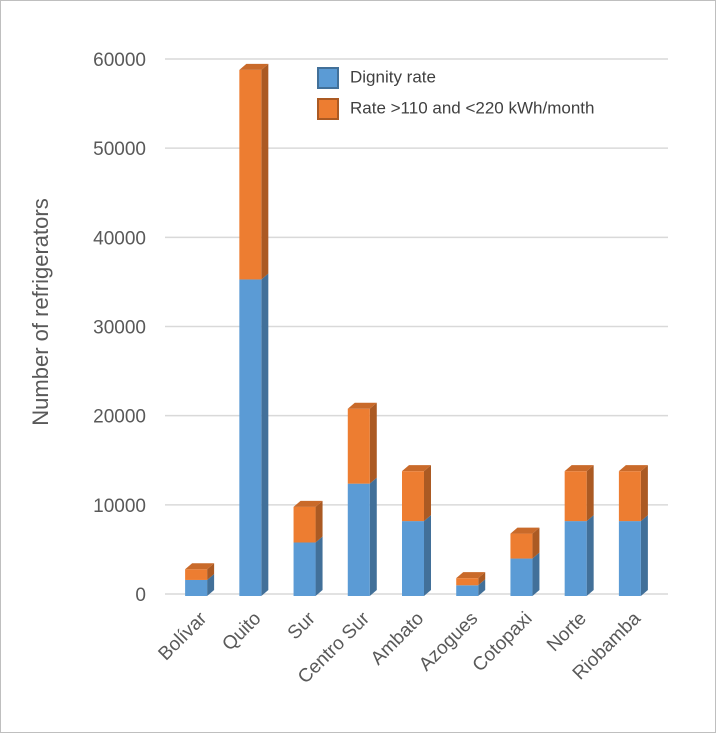  What do you see at coordinates (119, 149) in the screenshot?
I see `y-tick-label: 50000` at bounding box center [119, 149].